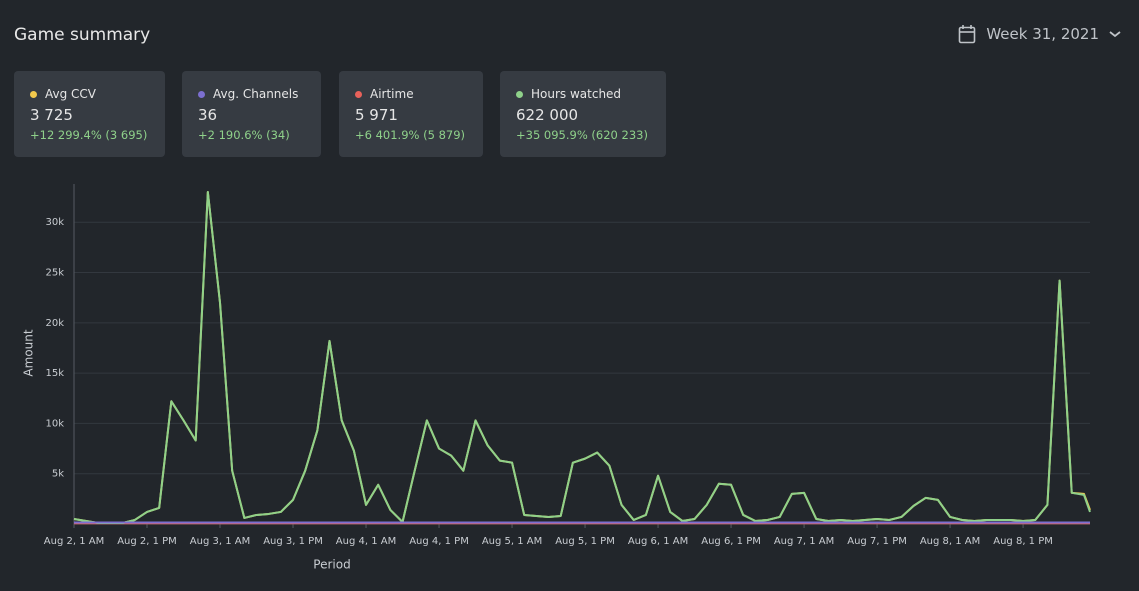 The height and width of the screenshot is (591, 1139). I want to click on x-tick-label: Aug 8, 1 PM, so click(1023, 541).